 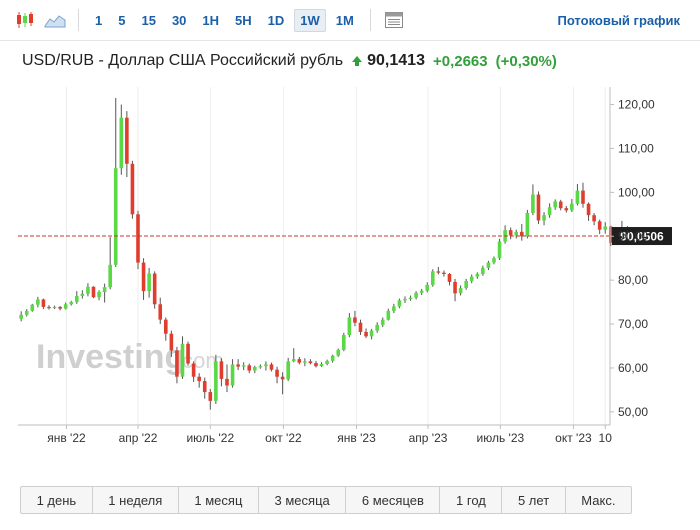 What do you see at coordinates (211, 20) in the screenshot?
I see `timeframe-1h: 1H` at bounding box center [211, 20].